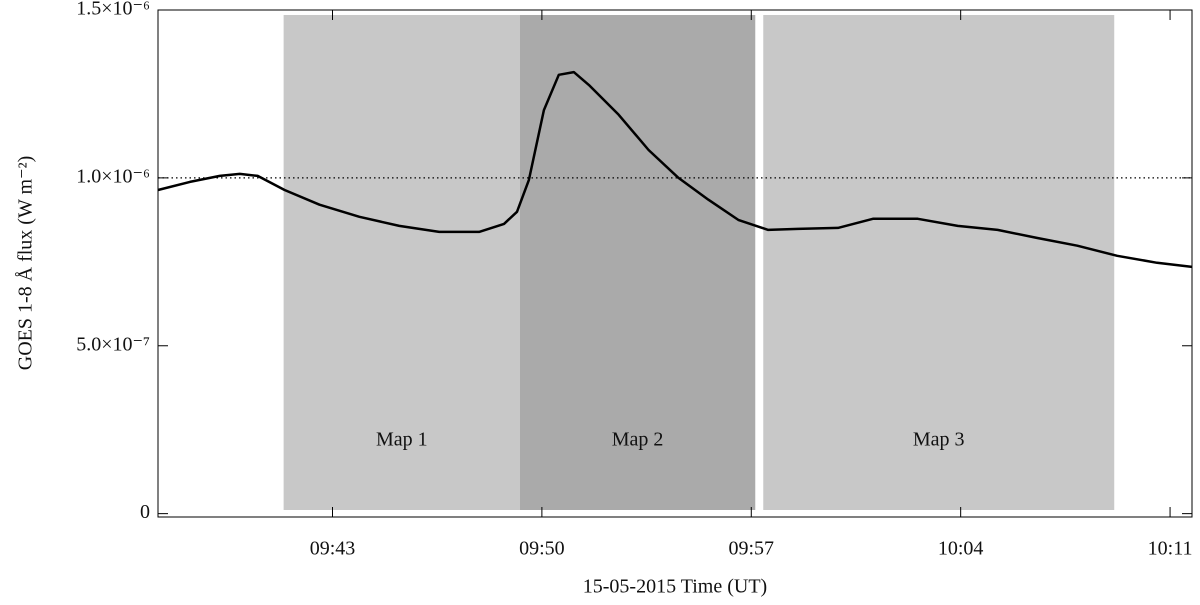  Describe the element at coordinates (638, 440) in the screenshot. I see `region-label: Map 2` at that location.